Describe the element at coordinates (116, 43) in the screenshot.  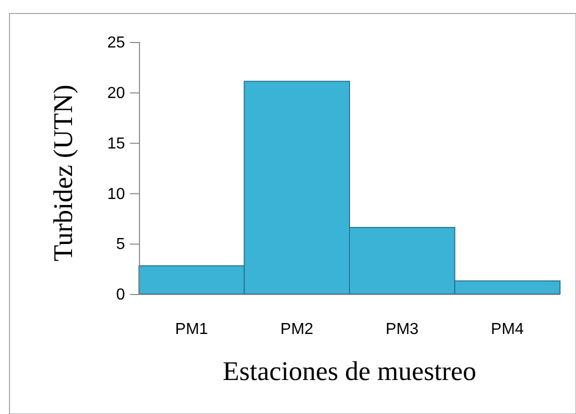
I see `y-tick-label: 25` at that location.